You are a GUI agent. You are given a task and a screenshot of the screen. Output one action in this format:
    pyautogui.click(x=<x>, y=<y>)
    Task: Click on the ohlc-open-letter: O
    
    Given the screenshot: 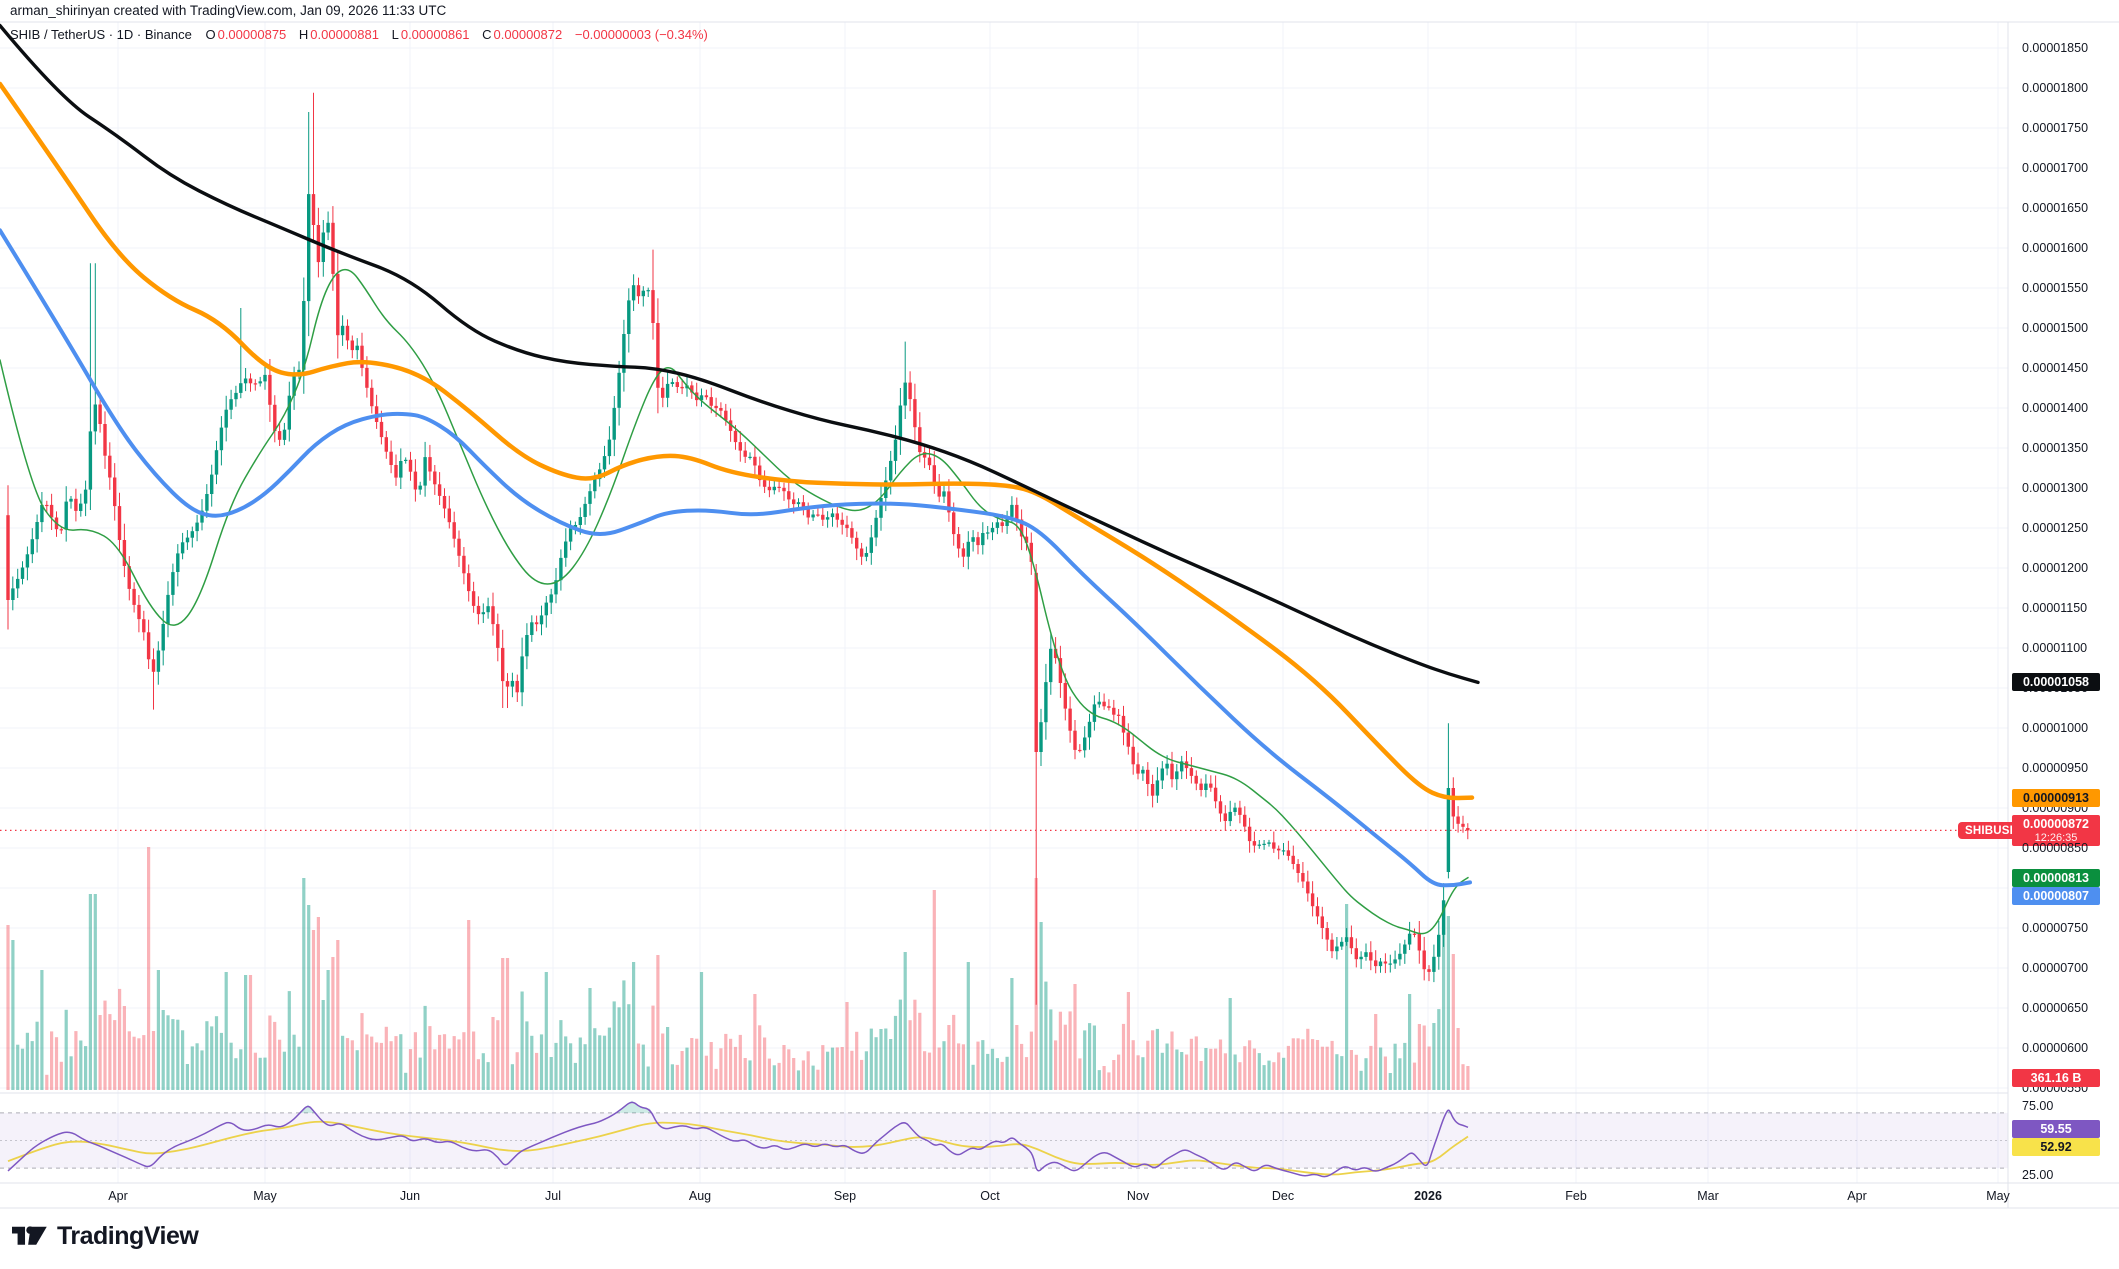 What is the action you would take?
    pyautogui.click(x=210, y=34)
    